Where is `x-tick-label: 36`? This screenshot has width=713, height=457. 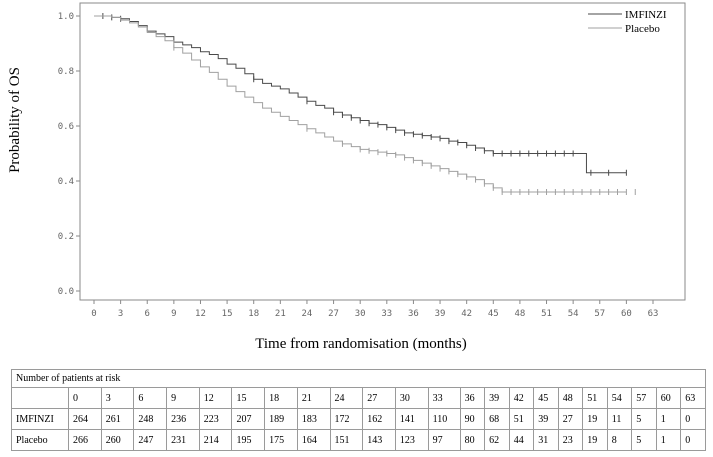 x-tick-label: 36 is located at coordinates (413, 314).